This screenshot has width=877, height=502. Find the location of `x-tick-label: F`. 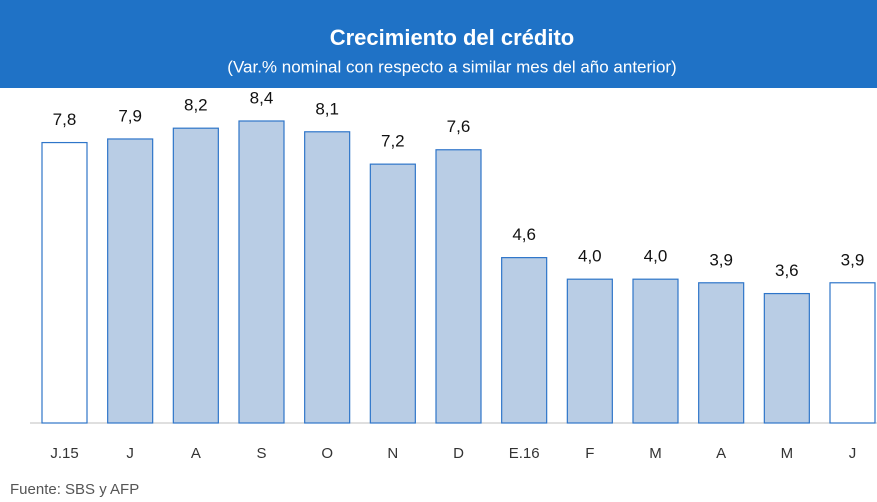

x-tick-label: F is located at coordinates (589, 453).